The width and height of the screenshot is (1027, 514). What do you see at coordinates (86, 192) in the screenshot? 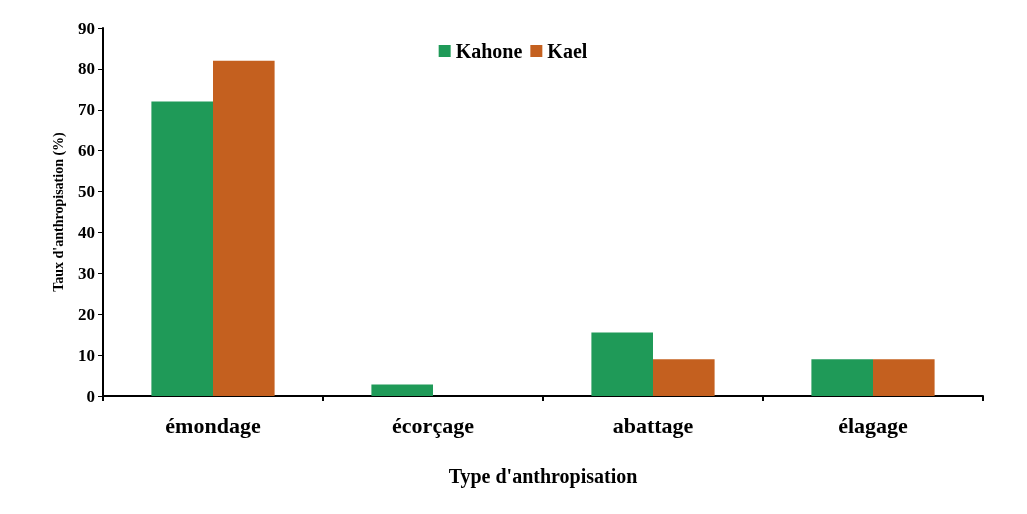
I see `y-tick-label: 50` at bounding box center [86, 192].